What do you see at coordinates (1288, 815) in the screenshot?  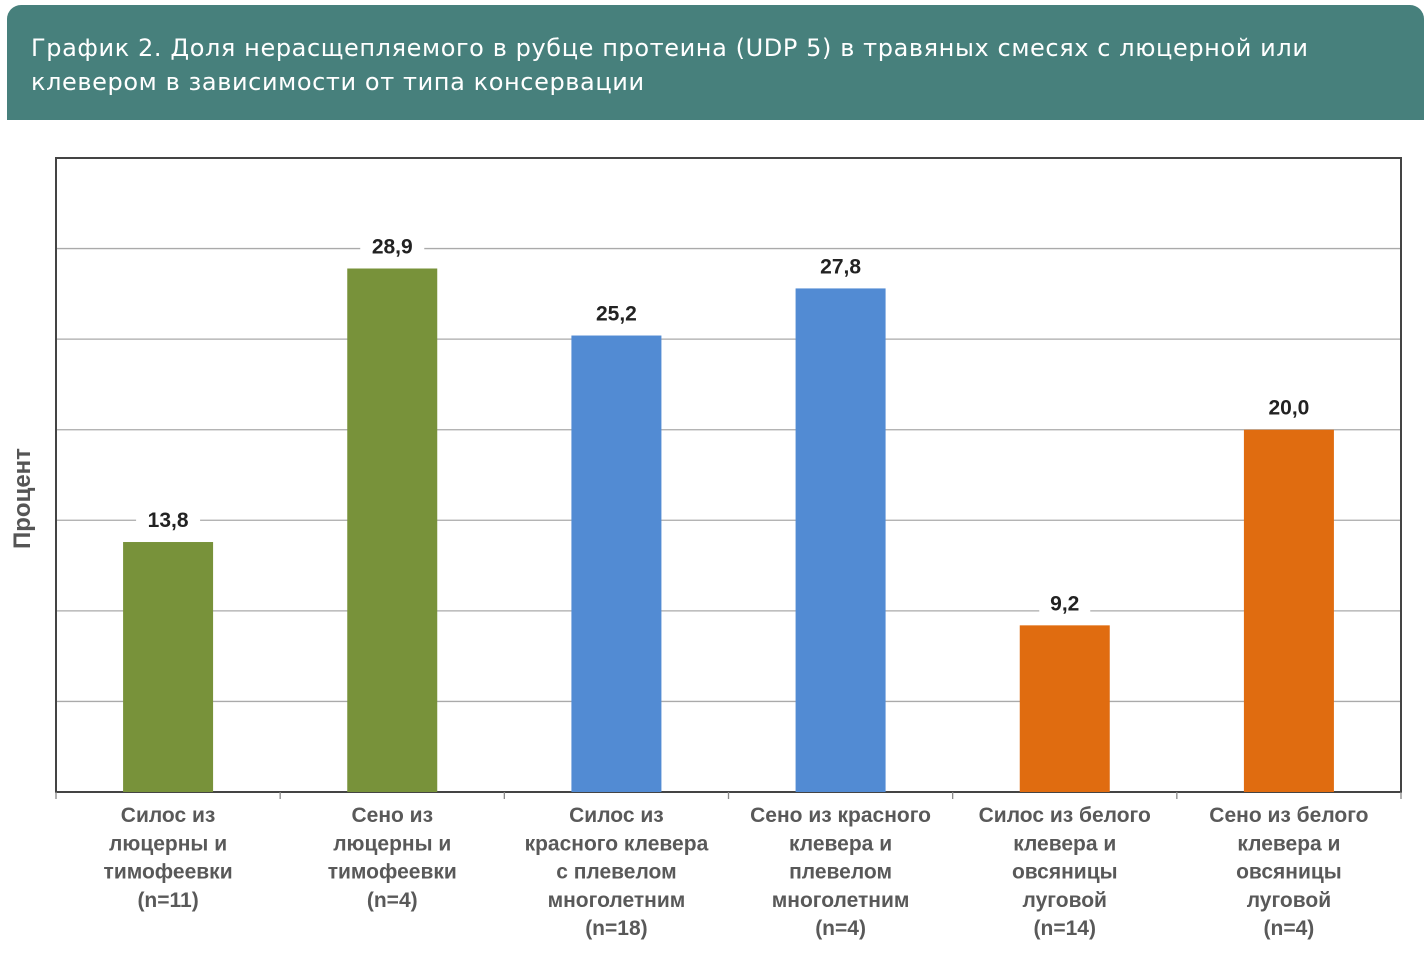 I see `x-tick-label: Сено из белого` at bounding box center [1288, 815].